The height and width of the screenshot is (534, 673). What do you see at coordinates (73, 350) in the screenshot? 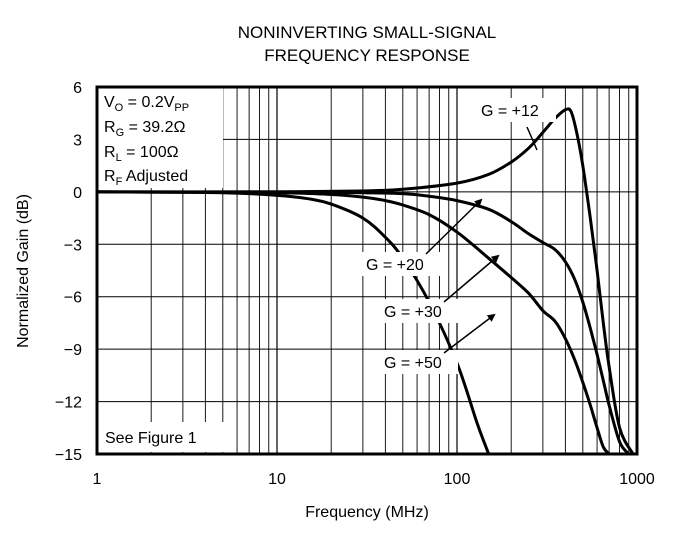
I see `y-tick-label: −9` at bounding box center [73, 350].